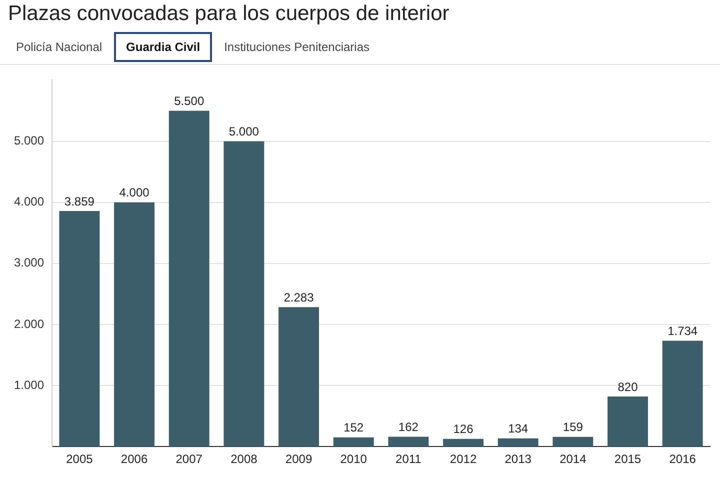 The height and width of the screenshot is (480, 720). I want to click on x-tick-label: 2015, so click(628, 459).